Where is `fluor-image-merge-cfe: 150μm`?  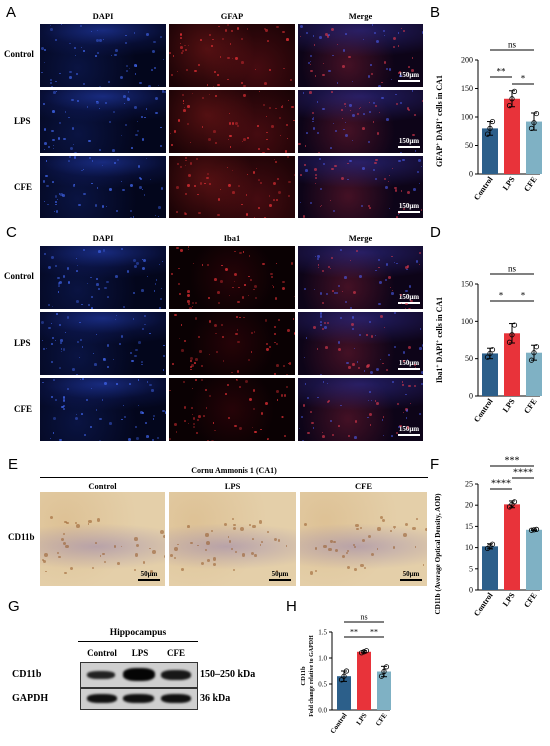
fluor-image-merge-cfe: 150μm is located at coordinates (360, 409).